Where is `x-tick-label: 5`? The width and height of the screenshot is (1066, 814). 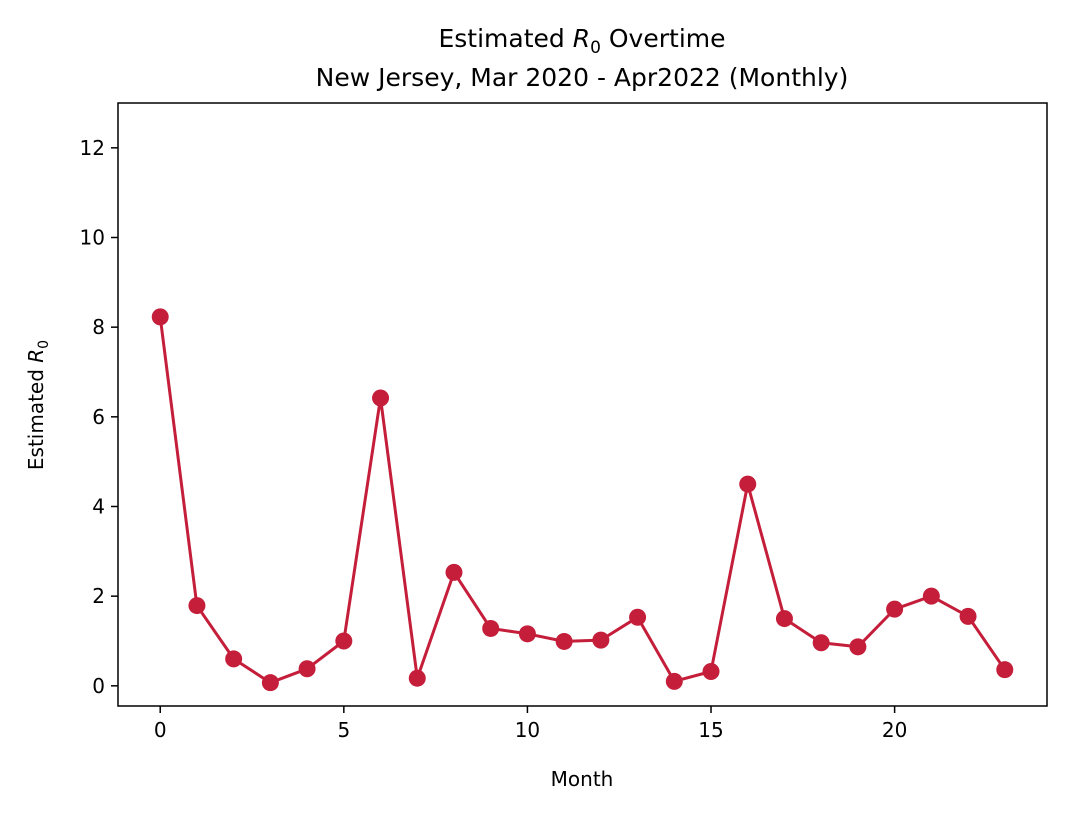
x-tick-label: 5 is located at coordinates (343, 730).